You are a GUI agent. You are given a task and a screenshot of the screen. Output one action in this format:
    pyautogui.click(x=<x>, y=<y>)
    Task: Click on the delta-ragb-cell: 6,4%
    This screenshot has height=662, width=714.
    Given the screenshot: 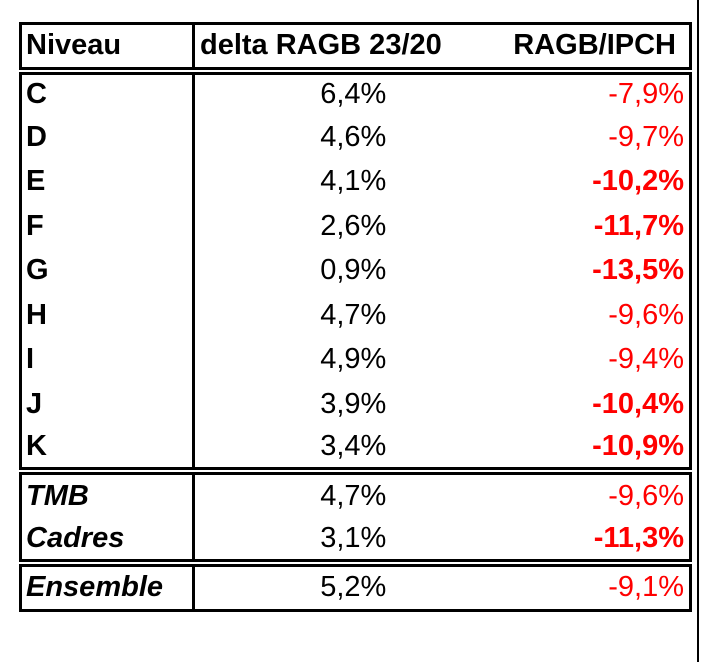 What is the action you would take?
    pyautogui.click(x=353, y=94)
    